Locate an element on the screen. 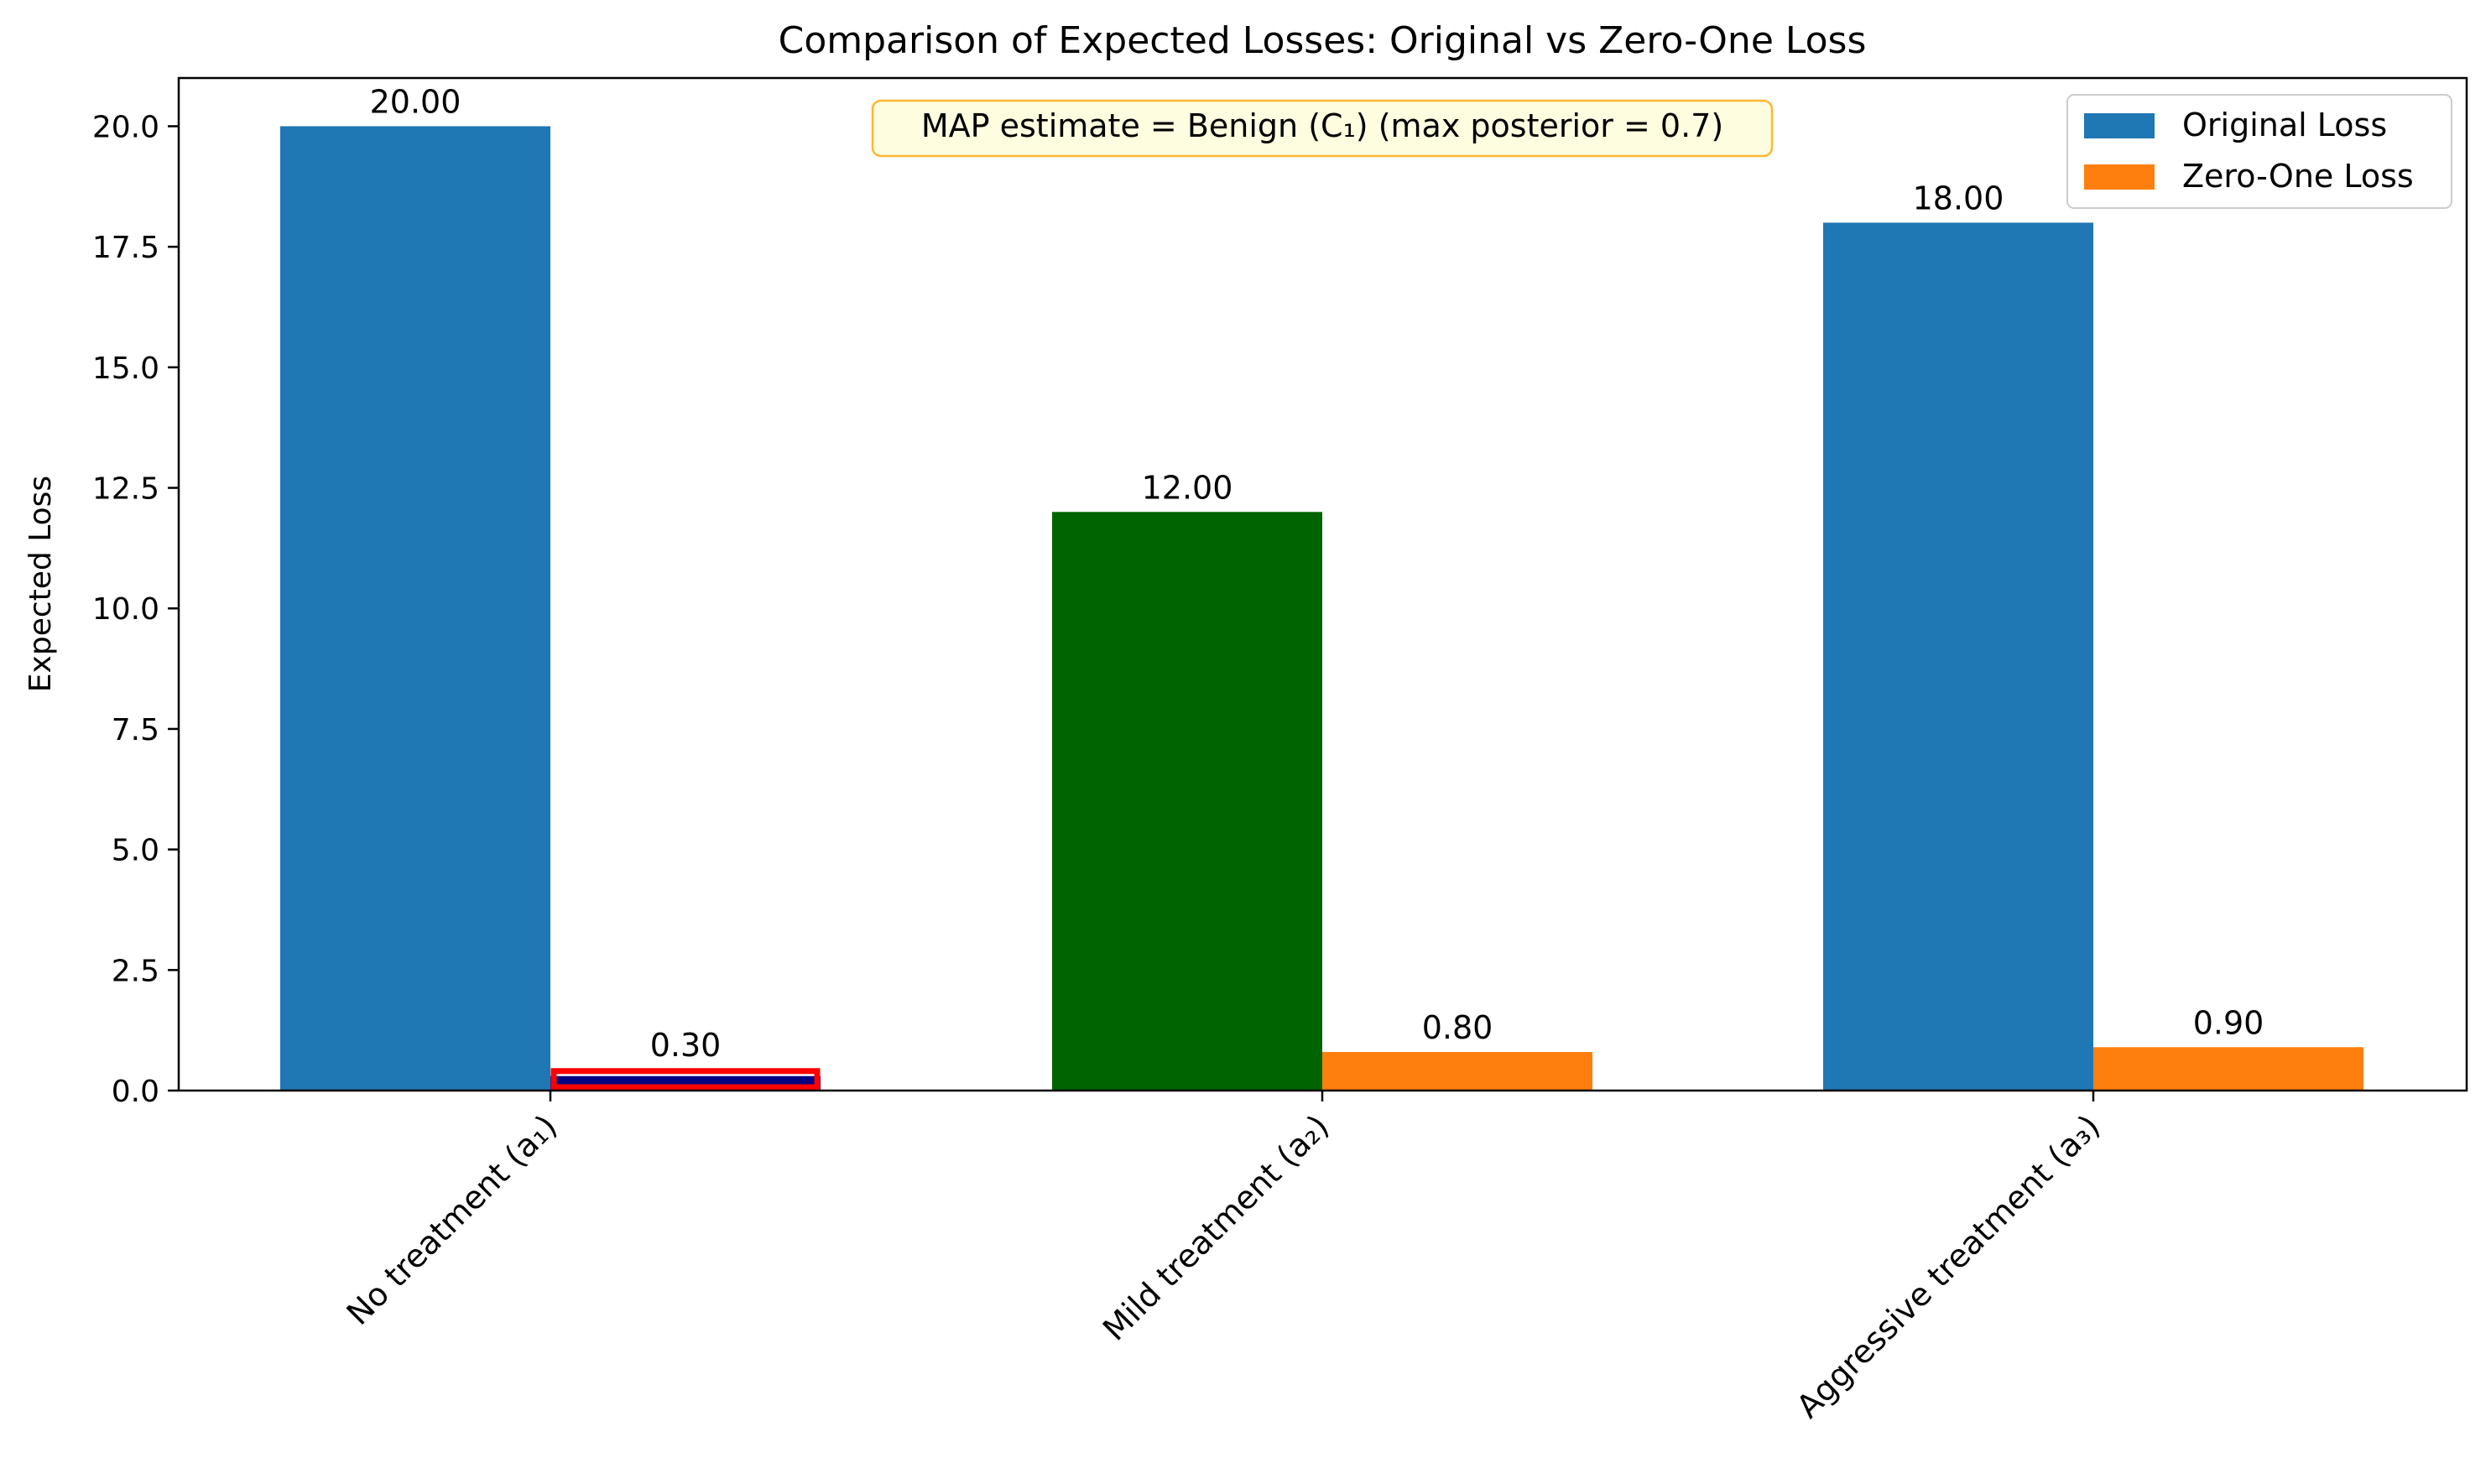  y-tick-label: 17.5 is located at coordinates (125, 248).